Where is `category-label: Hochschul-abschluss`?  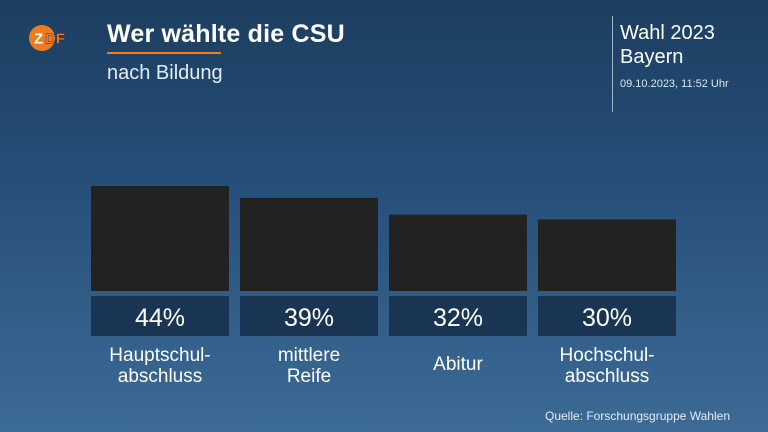 category-label: Hochschul-abschluss is located at coordinates (606, 366).